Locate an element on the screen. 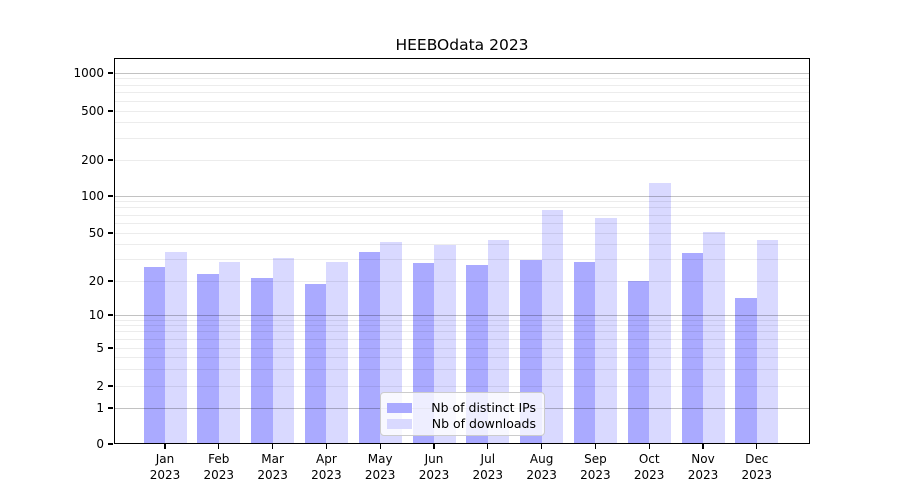 The height and width of the screenshot is (500, 900). x-tick-label: Oct 2023 is located at coordinates (649, 467).